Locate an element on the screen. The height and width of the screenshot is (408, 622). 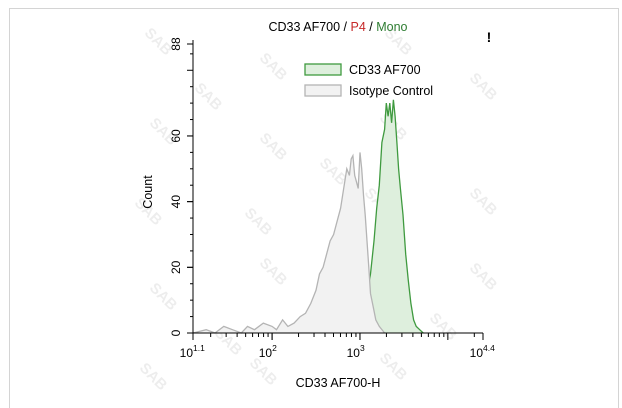
y-tick-label: 40 is located at coordinates (176, 202).